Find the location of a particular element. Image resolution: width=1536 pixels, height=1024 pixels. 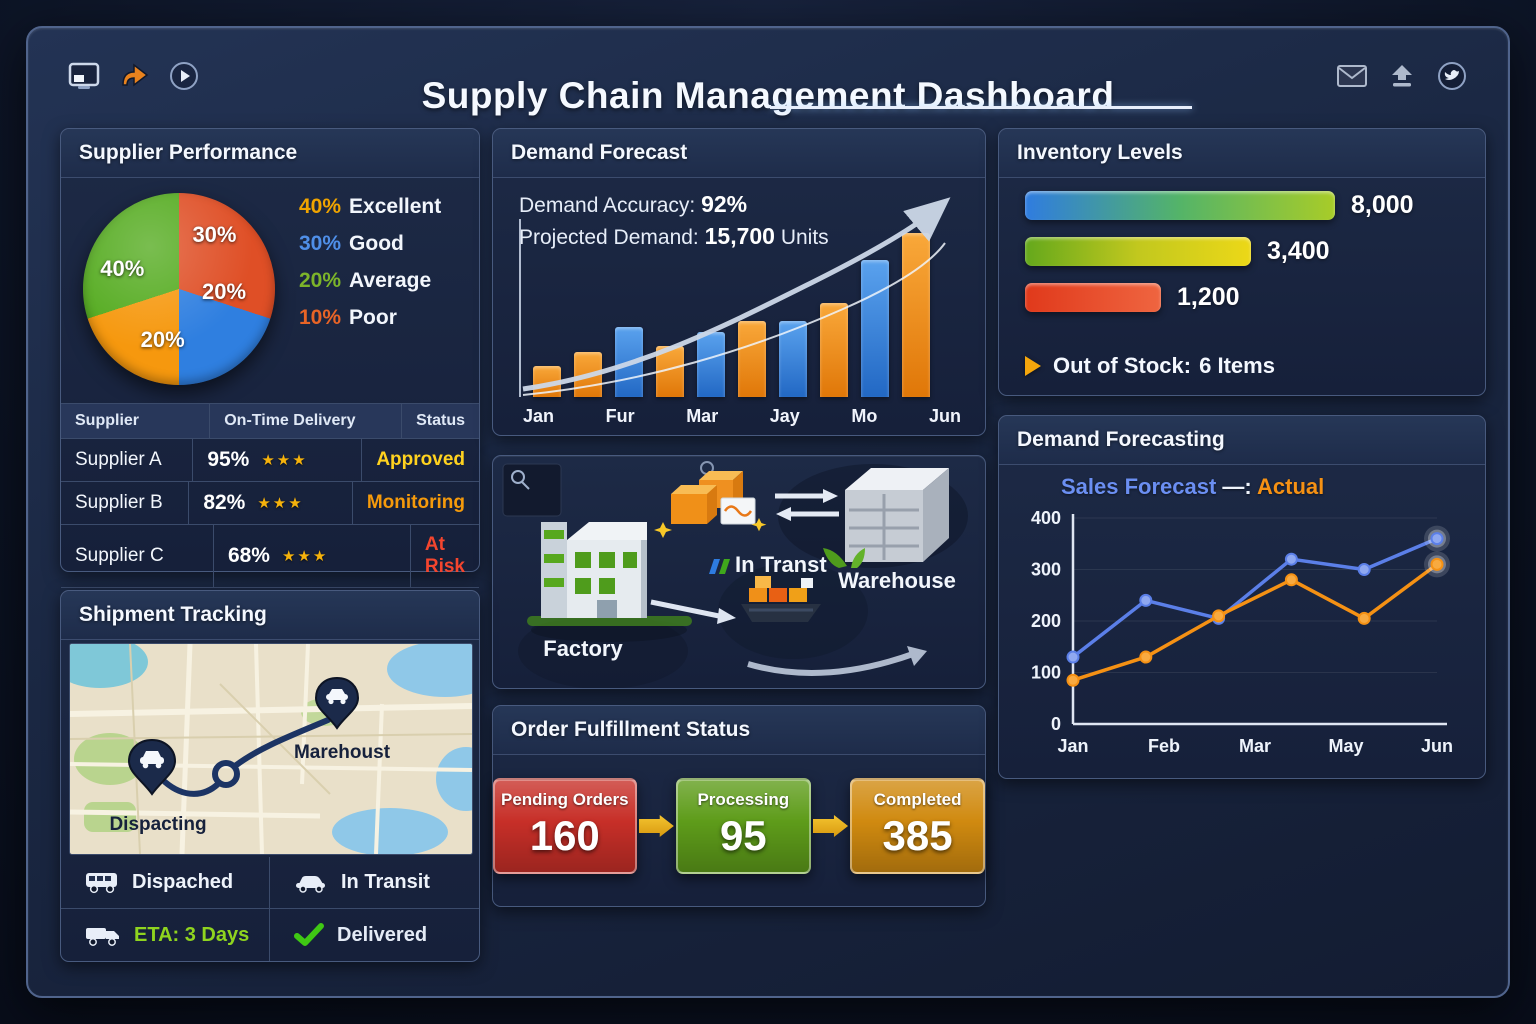

delivery-cell: 68% ★★★ is located at coordinates (311, 556).